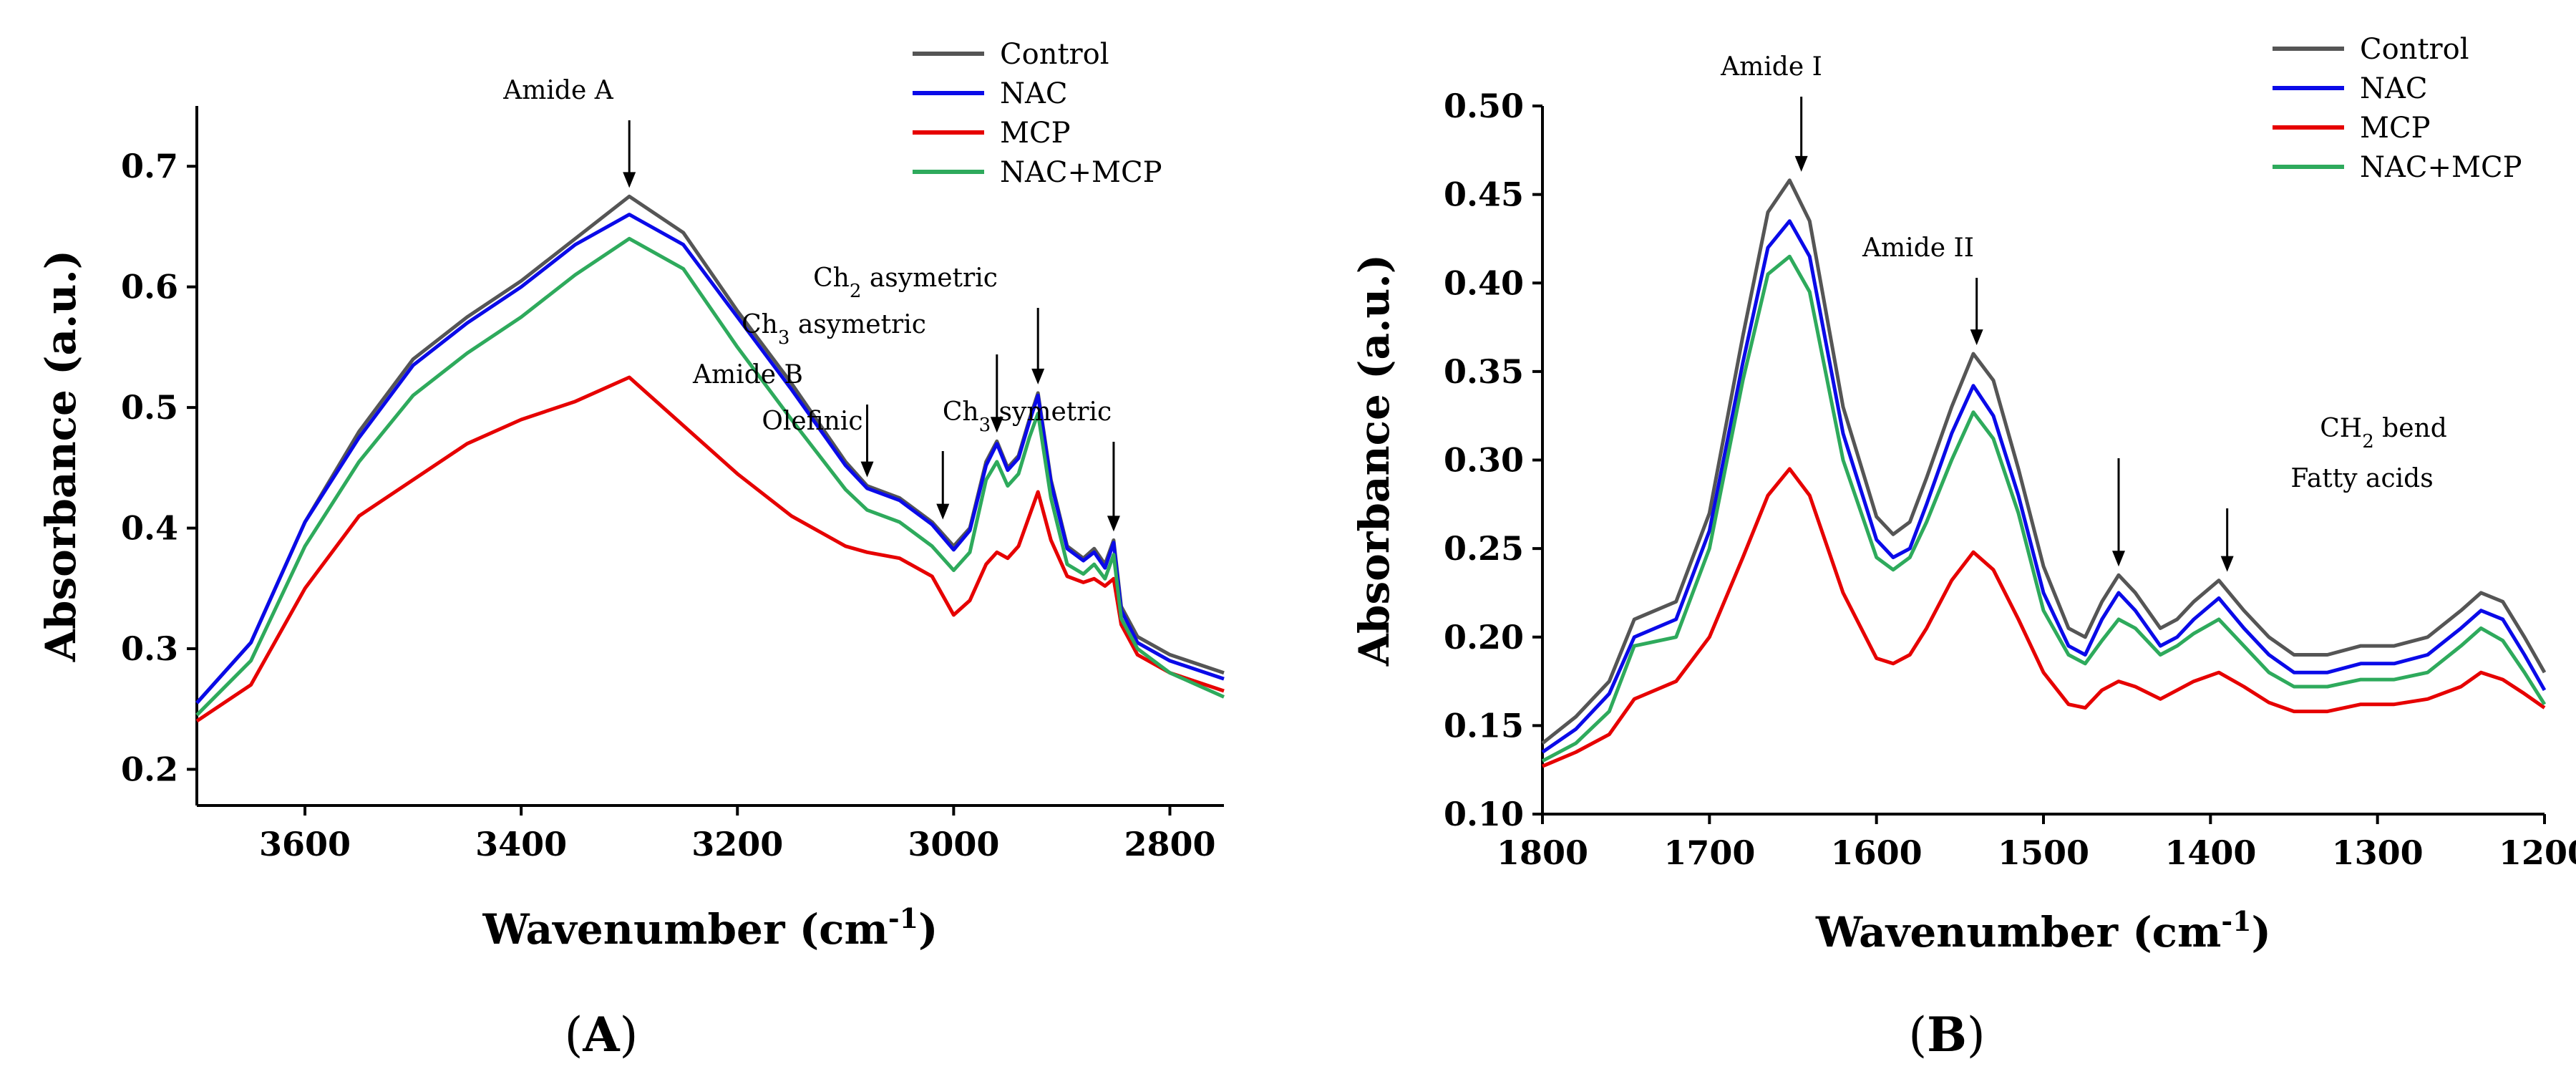 The height and width of the screenshot is (1074, 2576). What do you see at coordinates (1484, 637) in the screenshot?
I see `y-tick-label: 0.20` at bounding box center [1484, 637].